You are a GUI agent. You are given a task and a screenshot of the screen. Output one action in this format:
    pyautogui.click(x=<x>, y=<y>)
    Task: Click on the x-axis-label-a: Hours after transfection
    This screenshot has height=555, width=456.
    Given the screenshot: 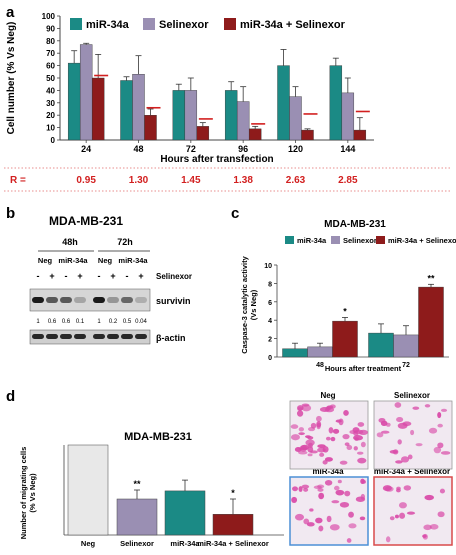 What is the action you would take?
    pyautogui.click(x=216, y=159)
    